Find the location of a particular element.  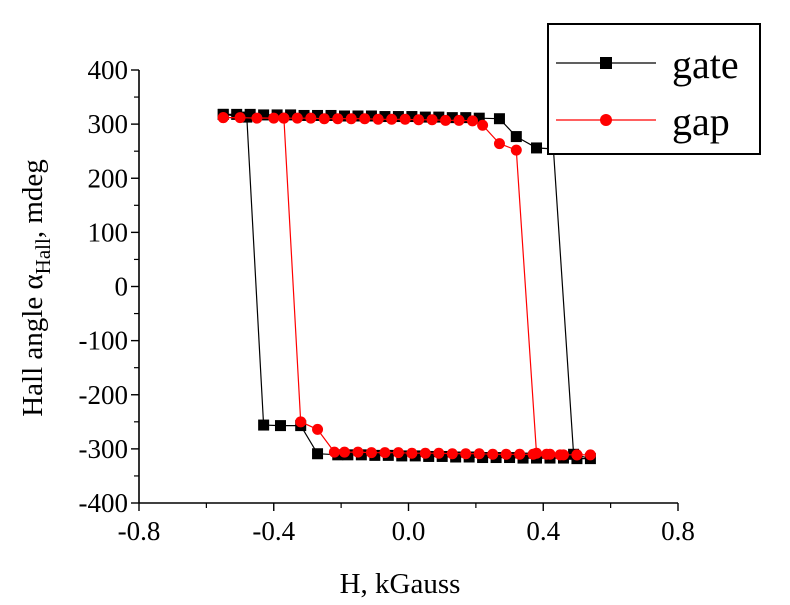

x-tick-label: 0.8 is located at coordinates (678, 531).